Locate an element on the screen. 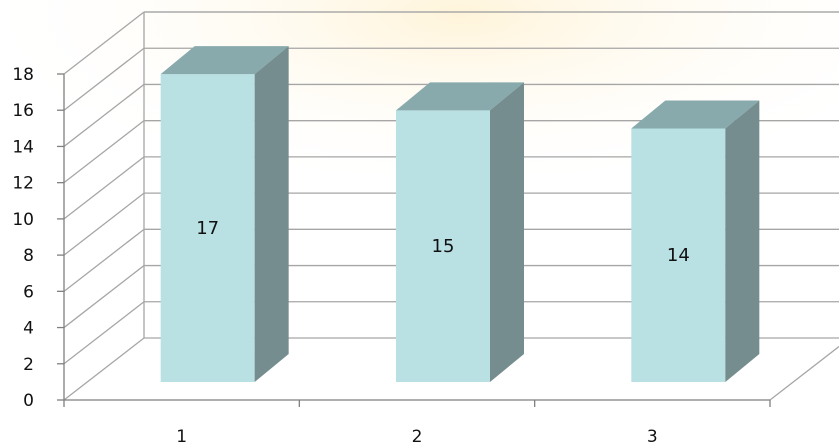 This screenshot has height=448, width=839. y-tick-label: 16 is located at coordinates (23, 111).